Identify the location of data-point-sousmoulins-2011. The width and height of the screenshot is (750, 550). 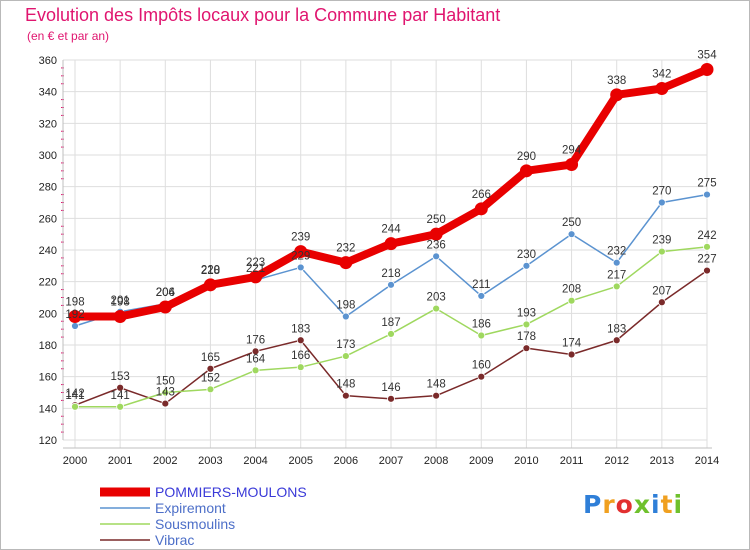
(571, 300).